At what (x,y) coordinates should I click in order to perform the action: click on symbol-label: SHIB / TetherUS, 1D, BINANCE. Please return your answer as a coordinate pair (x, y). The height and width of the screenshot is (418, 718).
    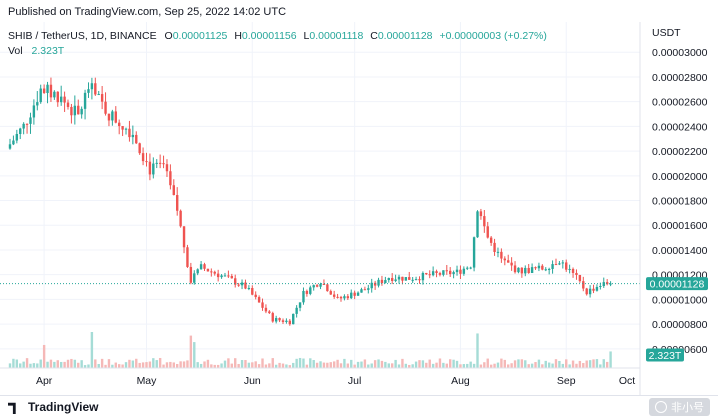
    Looking at the image, I should click on (82, 36).